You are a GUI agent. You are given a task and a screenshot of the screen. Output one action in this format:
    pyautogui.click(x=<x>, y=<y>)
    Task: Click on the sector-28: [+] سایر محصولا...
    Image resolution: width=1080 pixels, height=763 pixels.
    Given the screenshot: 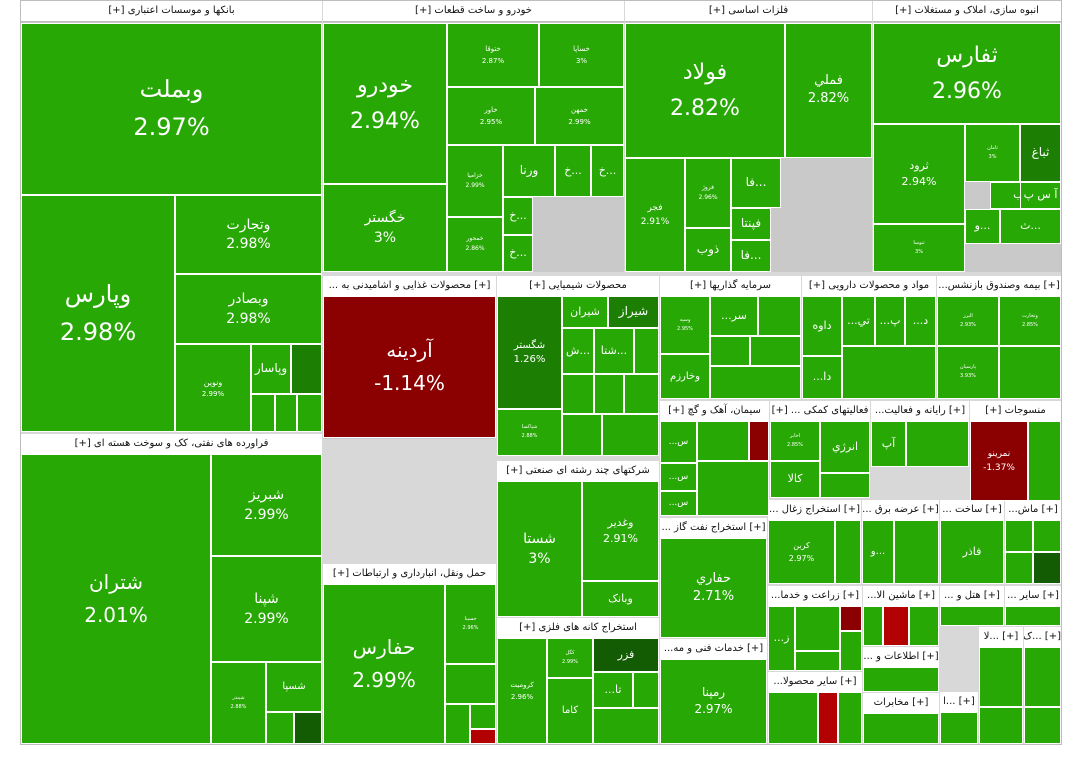 What is the action you would take?
    pyautogui.click(x=815, y=708)
    